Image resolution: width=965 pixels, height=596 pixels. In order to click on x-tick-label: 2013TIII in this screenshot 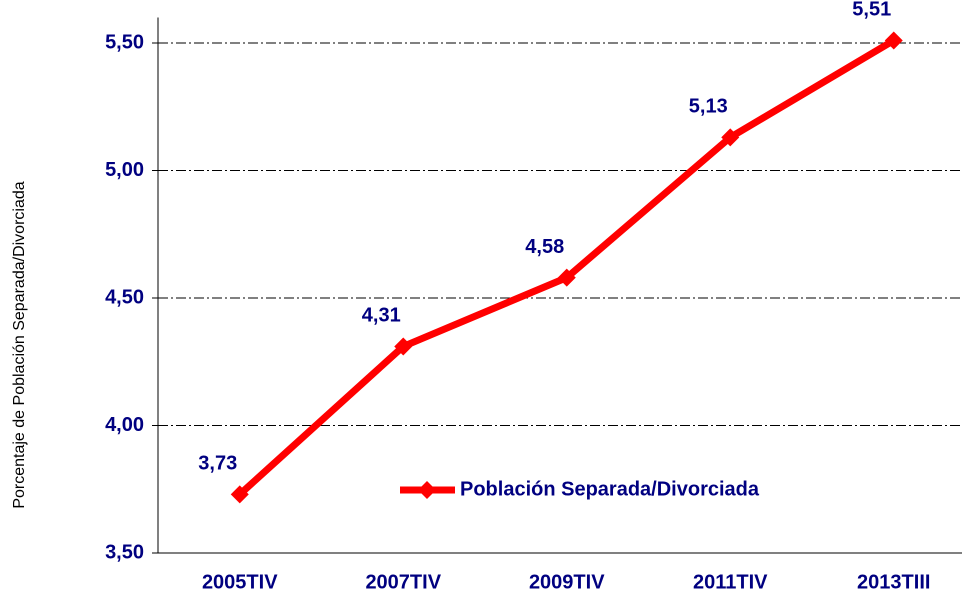, I will do `click(893, 582)`.